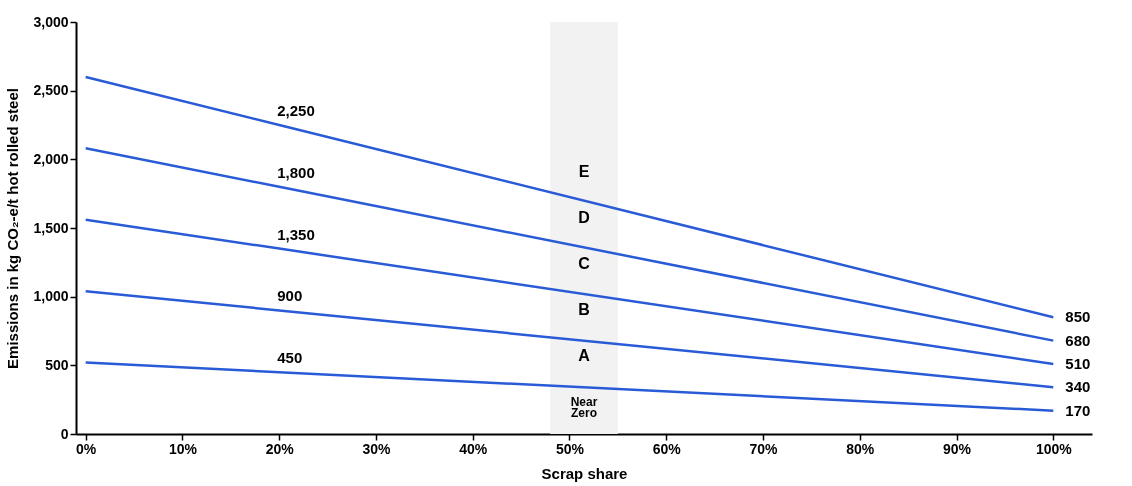 Image resolution: width=1132 pixels, height=486 pixels. What do you see at coordinates (290, 358) in the screenshot?
I see `data-label: 450` at bounding box center [290, 358].